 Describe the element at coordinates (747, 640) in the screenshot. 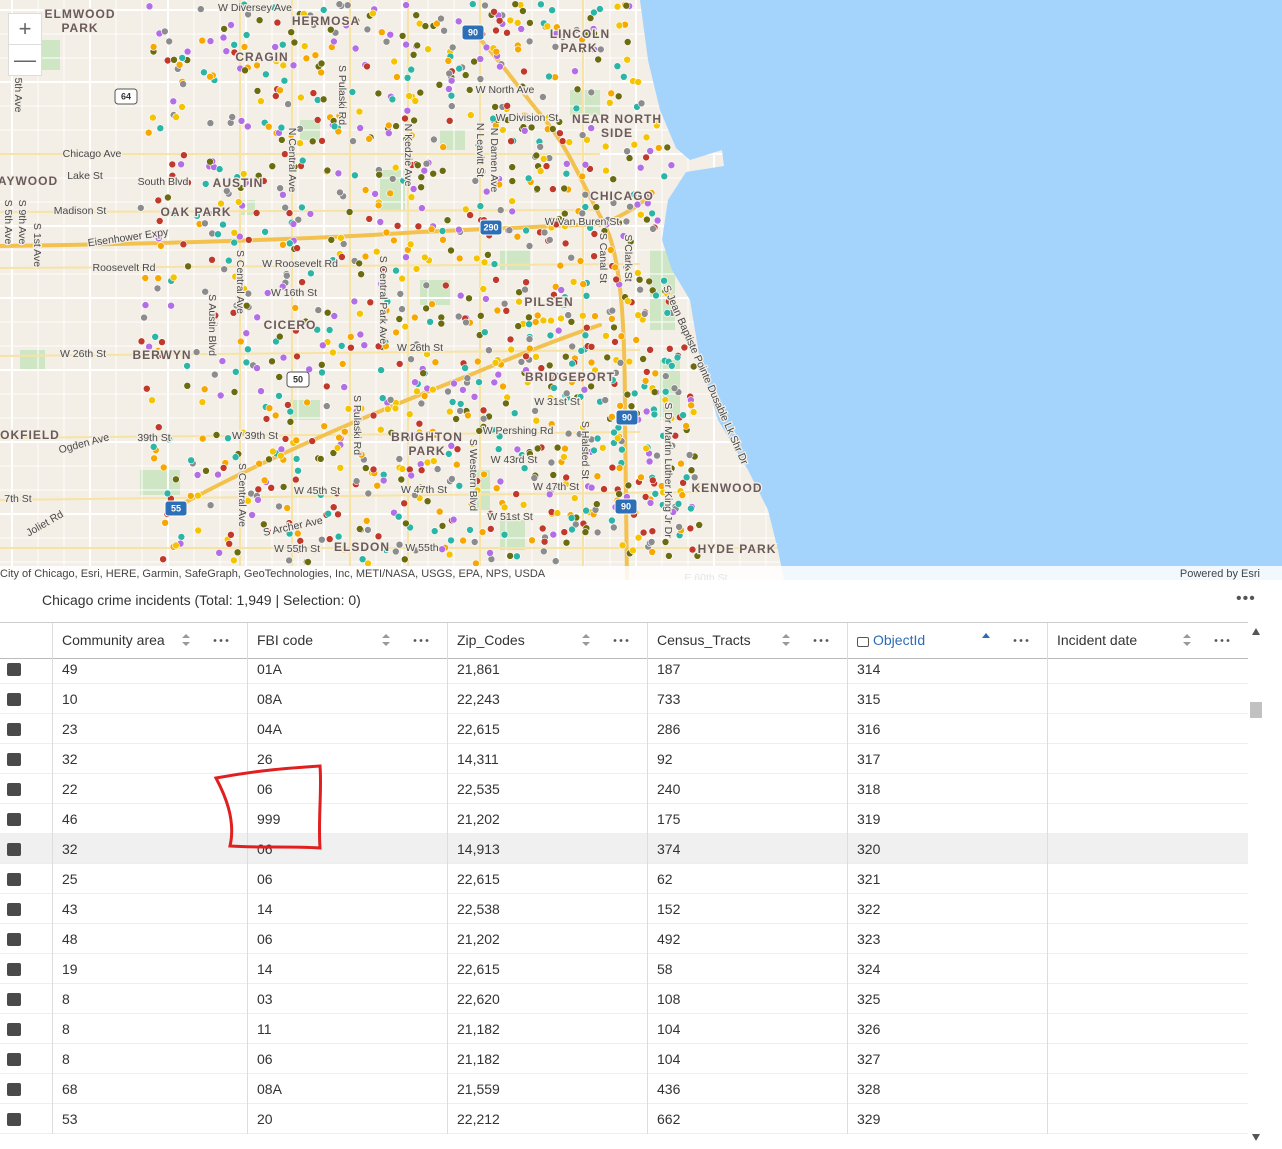

I see `column-header: Census_Tracts` at that location.